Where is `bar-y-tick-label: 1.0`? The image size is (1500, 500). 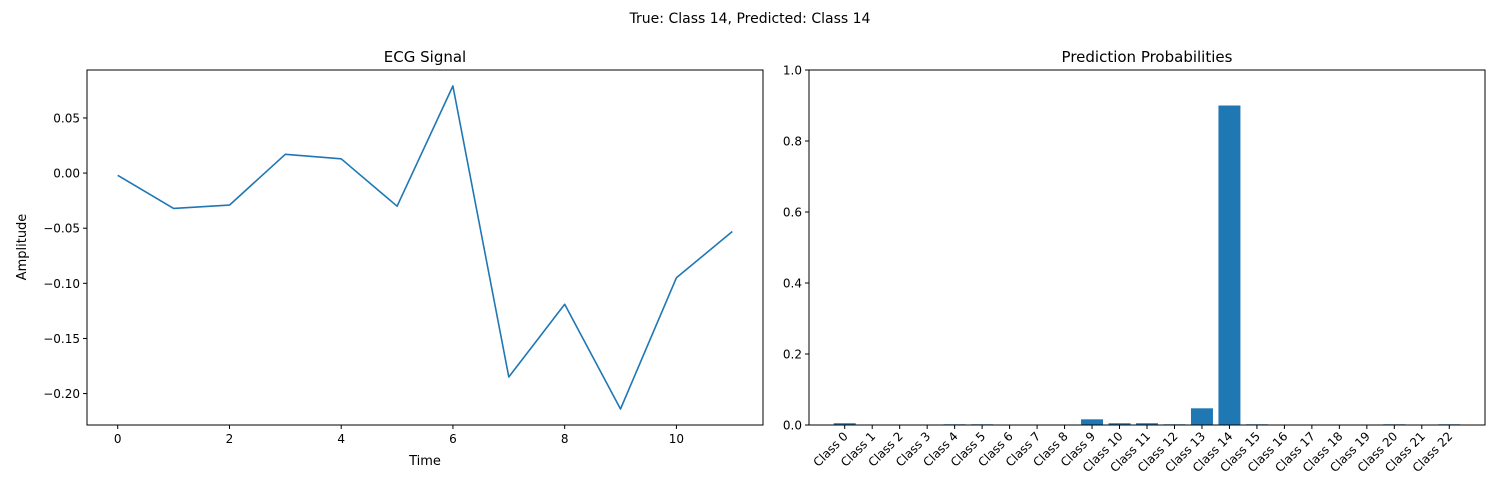 bar-y-tick-label: 1.0 is located at coordinates (792, 71).